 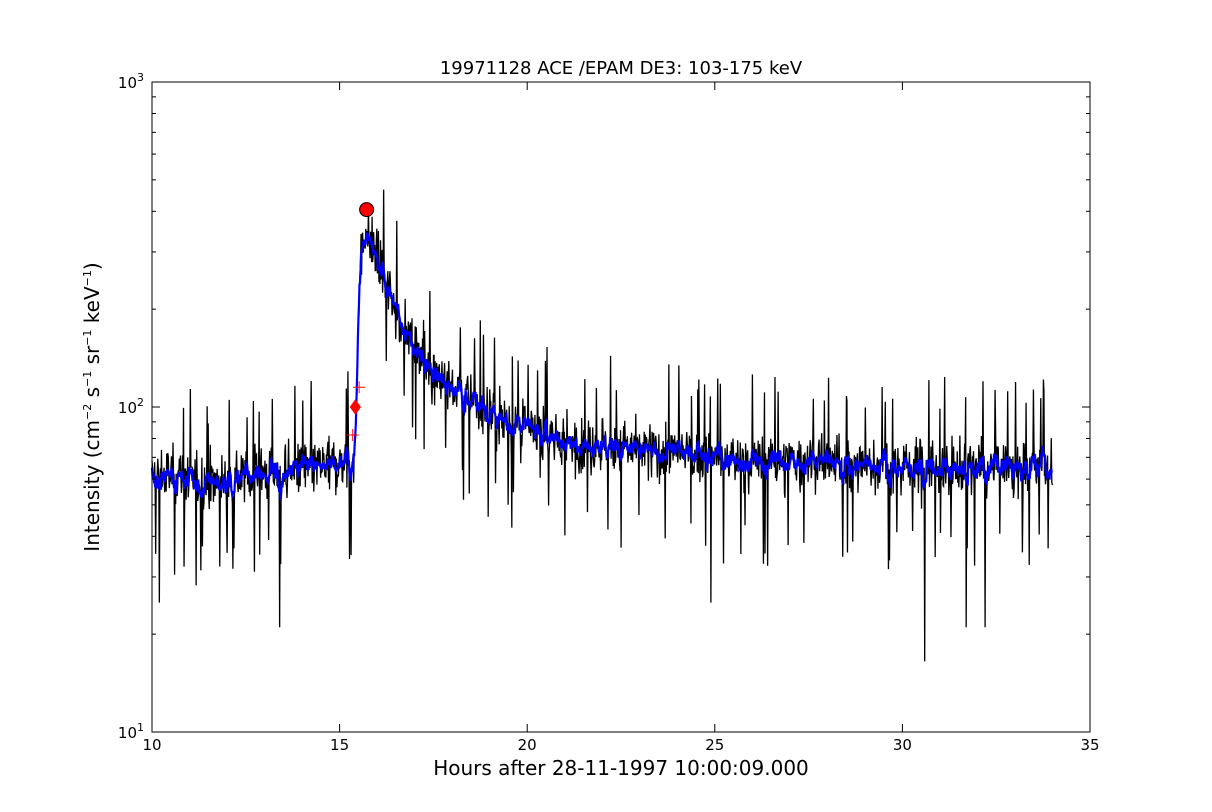 What do you see at coordinates (355, 407) in the screenshot?
I see `marker-onset-diamond` at bounding box center [355, 407].